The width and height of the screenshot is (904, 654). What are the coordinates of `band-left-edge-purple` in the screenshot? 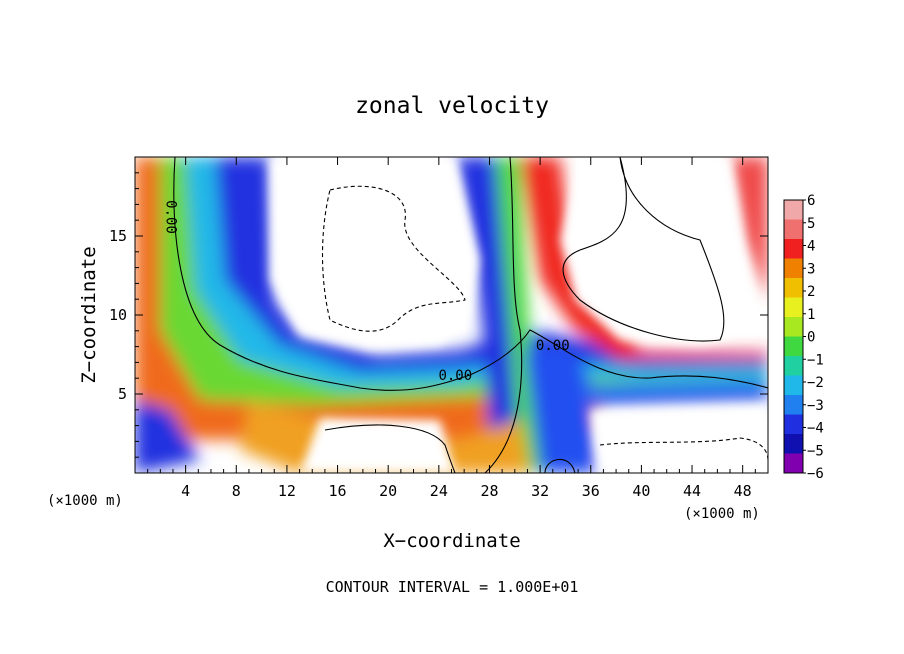 It's located at (167, 436).